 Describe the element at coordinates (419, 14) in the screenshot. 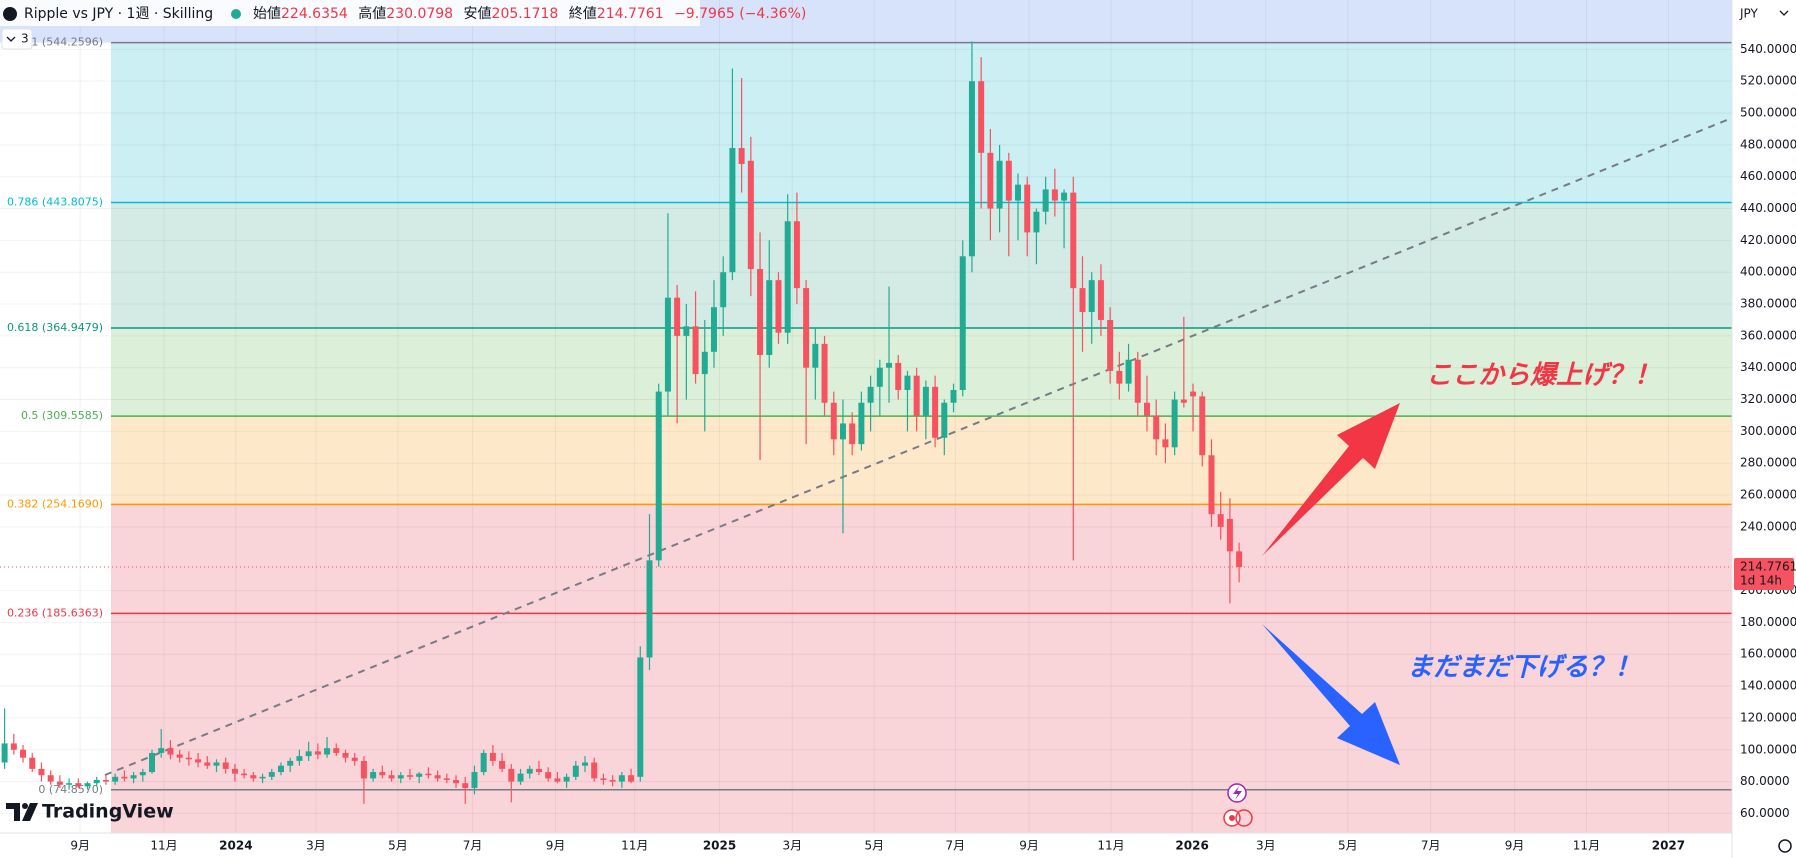

I see `high-value: 230.0798` at that location.